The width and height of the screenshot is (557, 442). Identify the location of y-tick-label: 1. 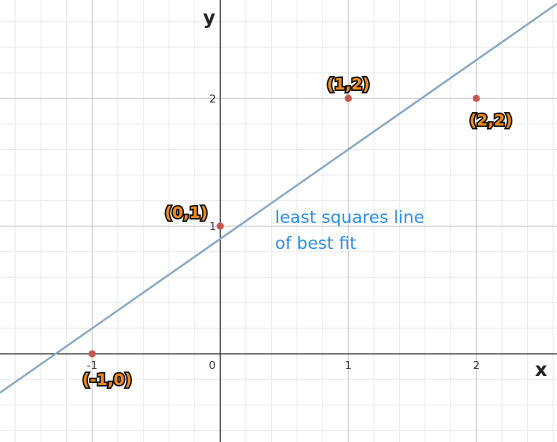
(212, 226).